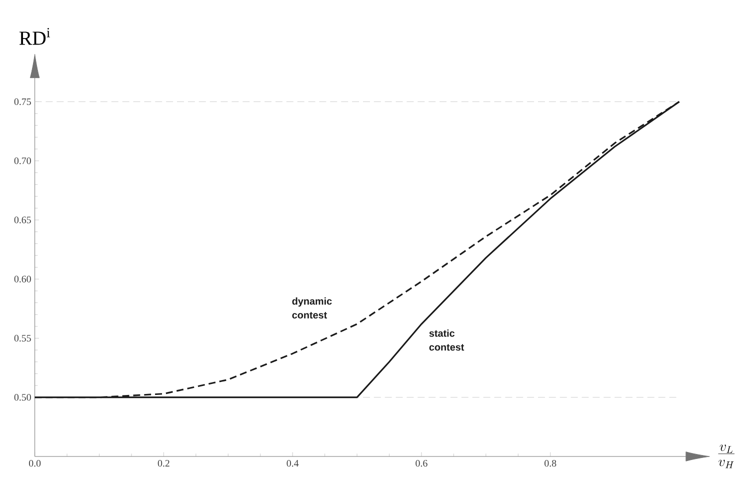 This screenshot has width=739, height=485. What do you see at coordinates (22, 397) in the screenshot?
I see `y-tick-label: 0.50` at bounding box center [22, 397].